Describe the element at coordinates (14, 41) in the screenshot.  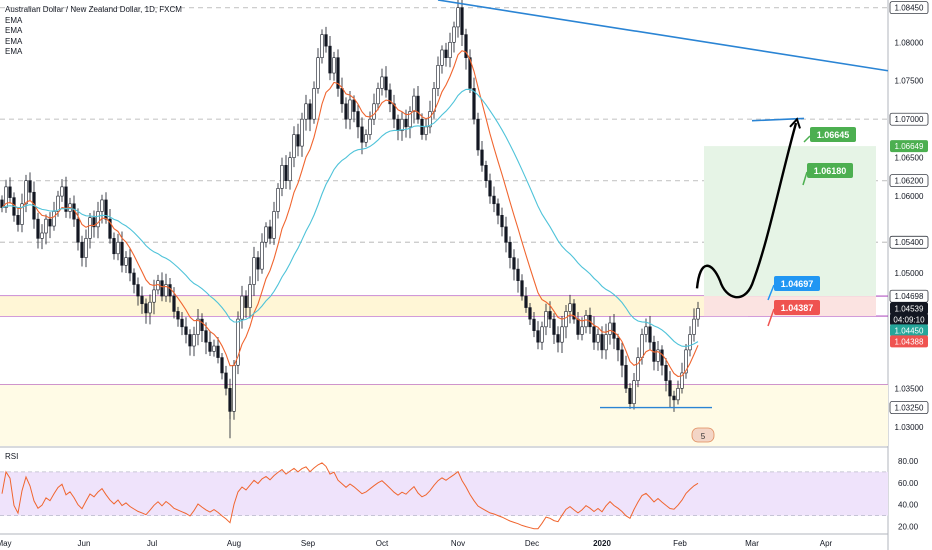
I see `ema-indicator-3: EMA` at that location.